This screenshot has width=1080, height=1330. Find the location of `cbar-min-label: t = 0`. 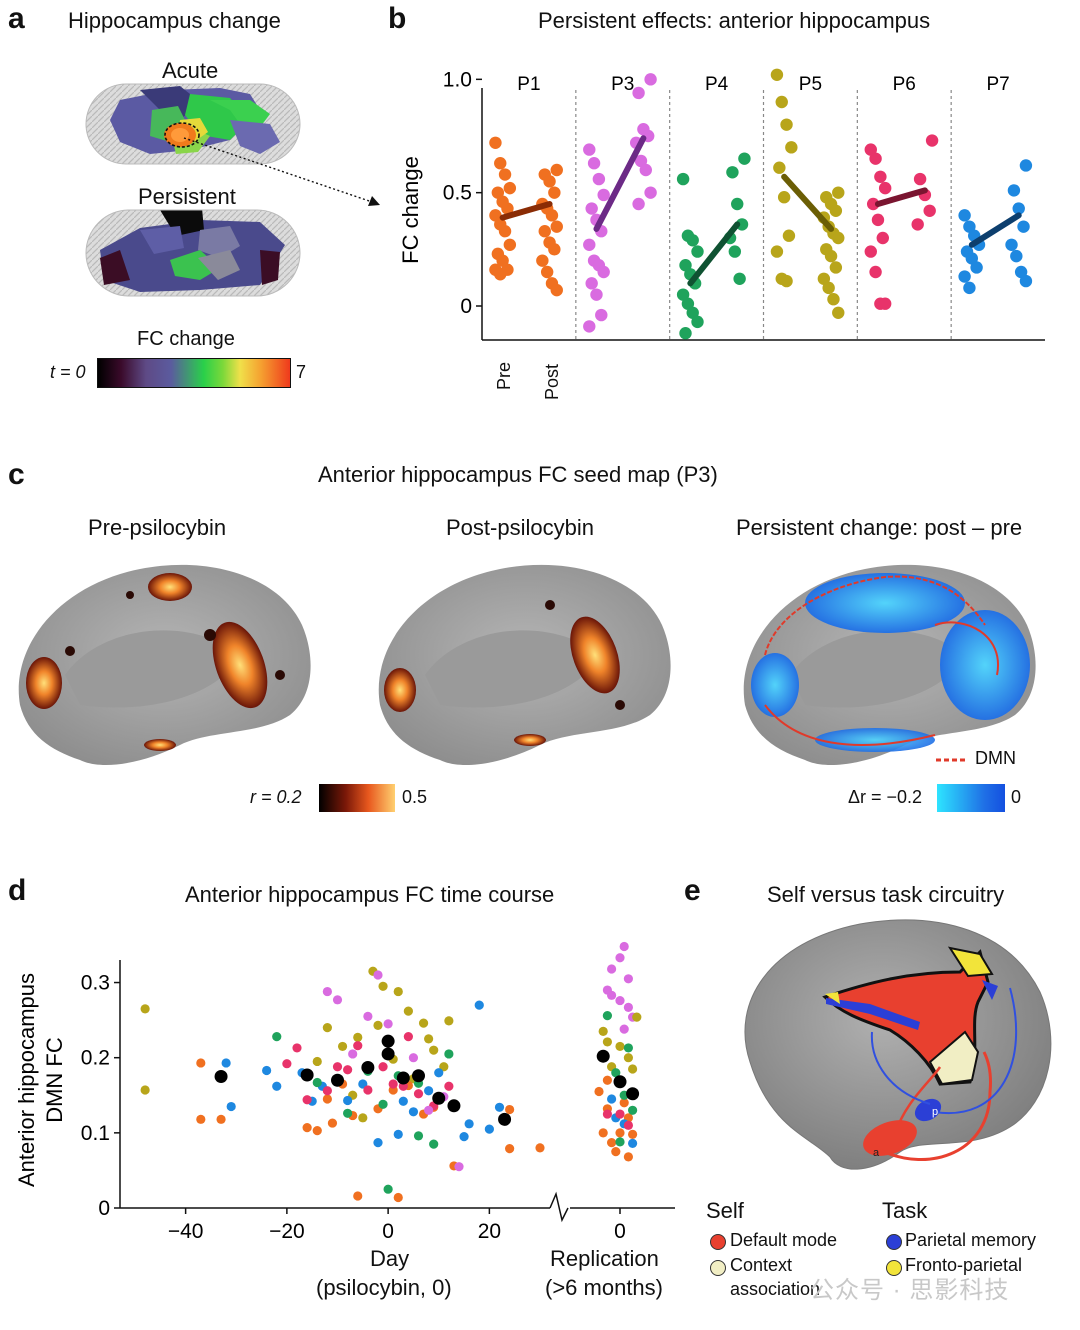

cbar-min-label: t = 0 is located at coordinates (68, 372).